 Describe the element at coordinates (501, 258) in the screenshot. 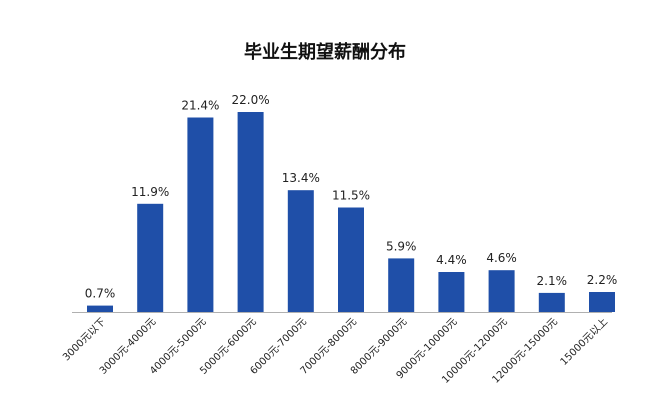

I see `bar-value-label-8: 4.6%` at that location.